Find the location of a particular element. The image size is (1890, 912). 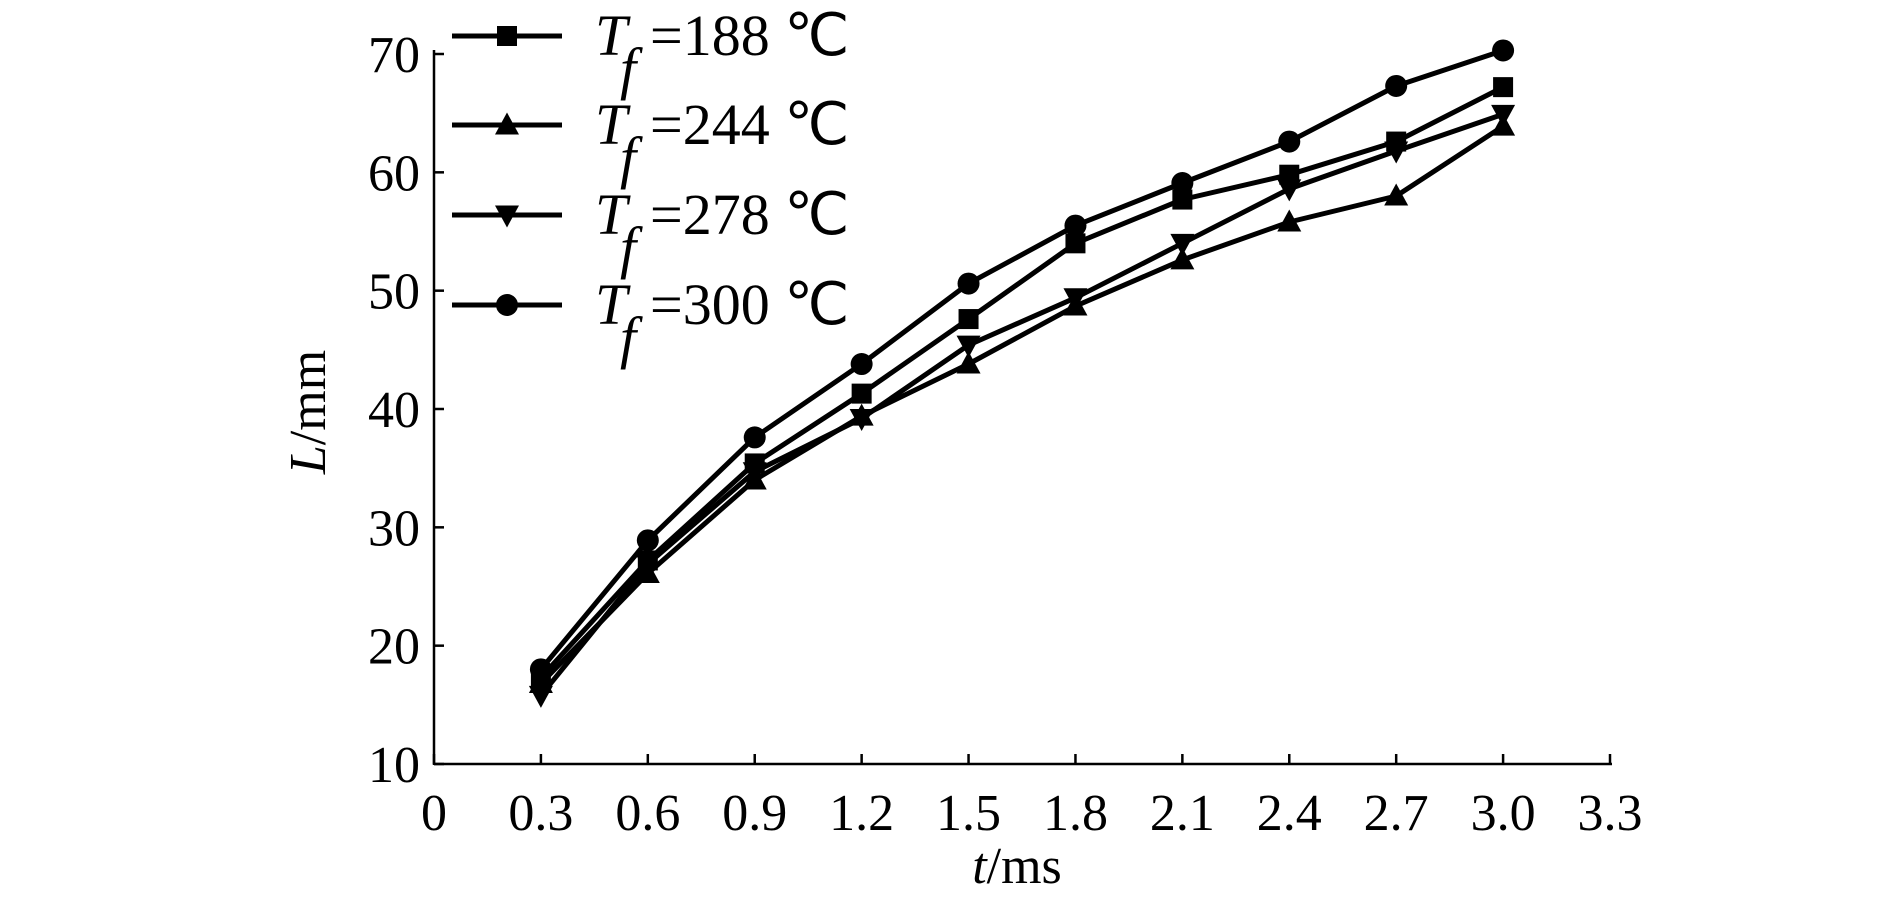

y-tick-label: 40 is located at coordinates (394, 410).